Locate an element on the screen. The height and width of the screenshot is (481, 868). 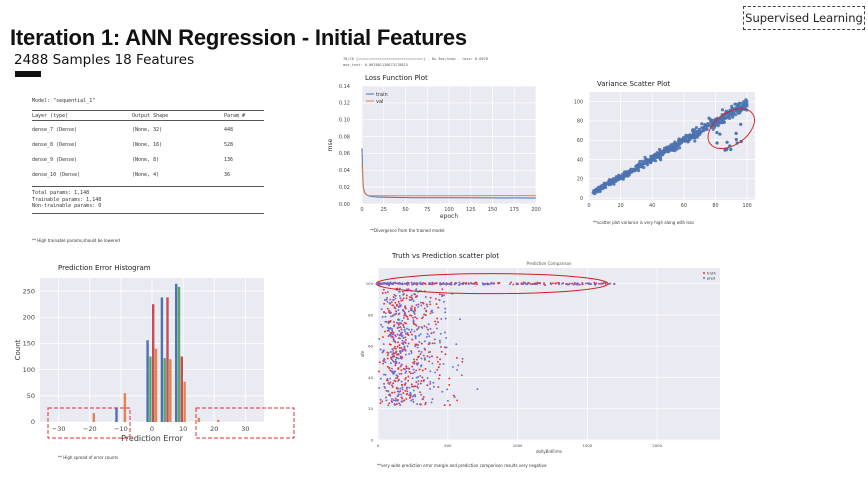
y-tick-label: 0.12 is located at coordinates (344, 104).